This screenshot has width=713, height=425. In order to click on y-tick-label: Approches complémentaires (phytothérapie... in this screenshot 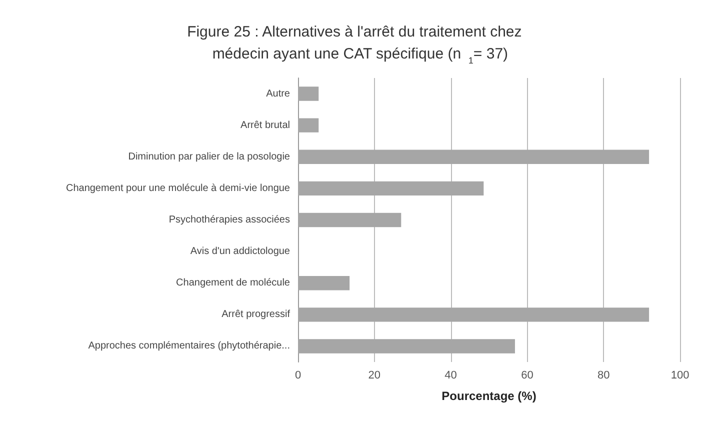, I will do `click(189, 346)`.